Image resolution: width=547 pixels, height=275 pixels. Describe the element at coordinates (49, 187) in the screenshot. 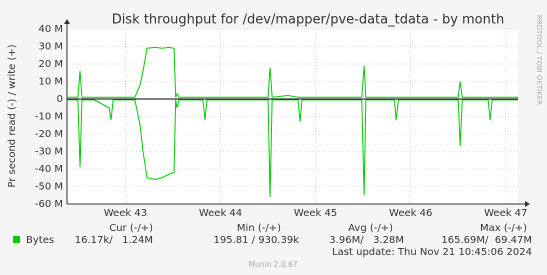

I see `y-tick-label: -50 M` at that location.